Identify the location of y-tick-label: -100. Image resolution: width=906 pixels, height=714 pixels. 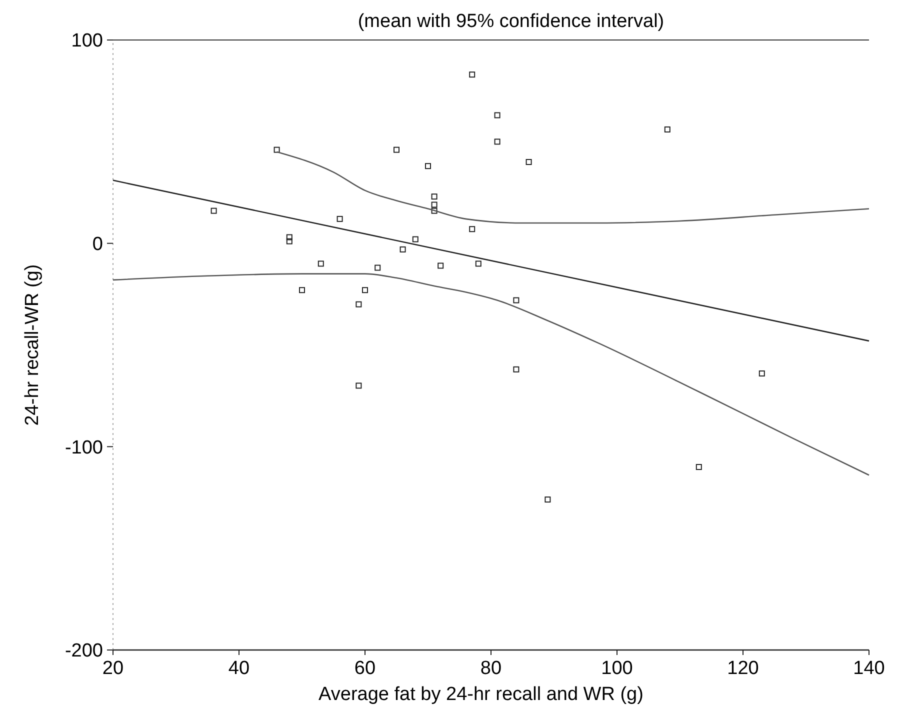
(83, 447).